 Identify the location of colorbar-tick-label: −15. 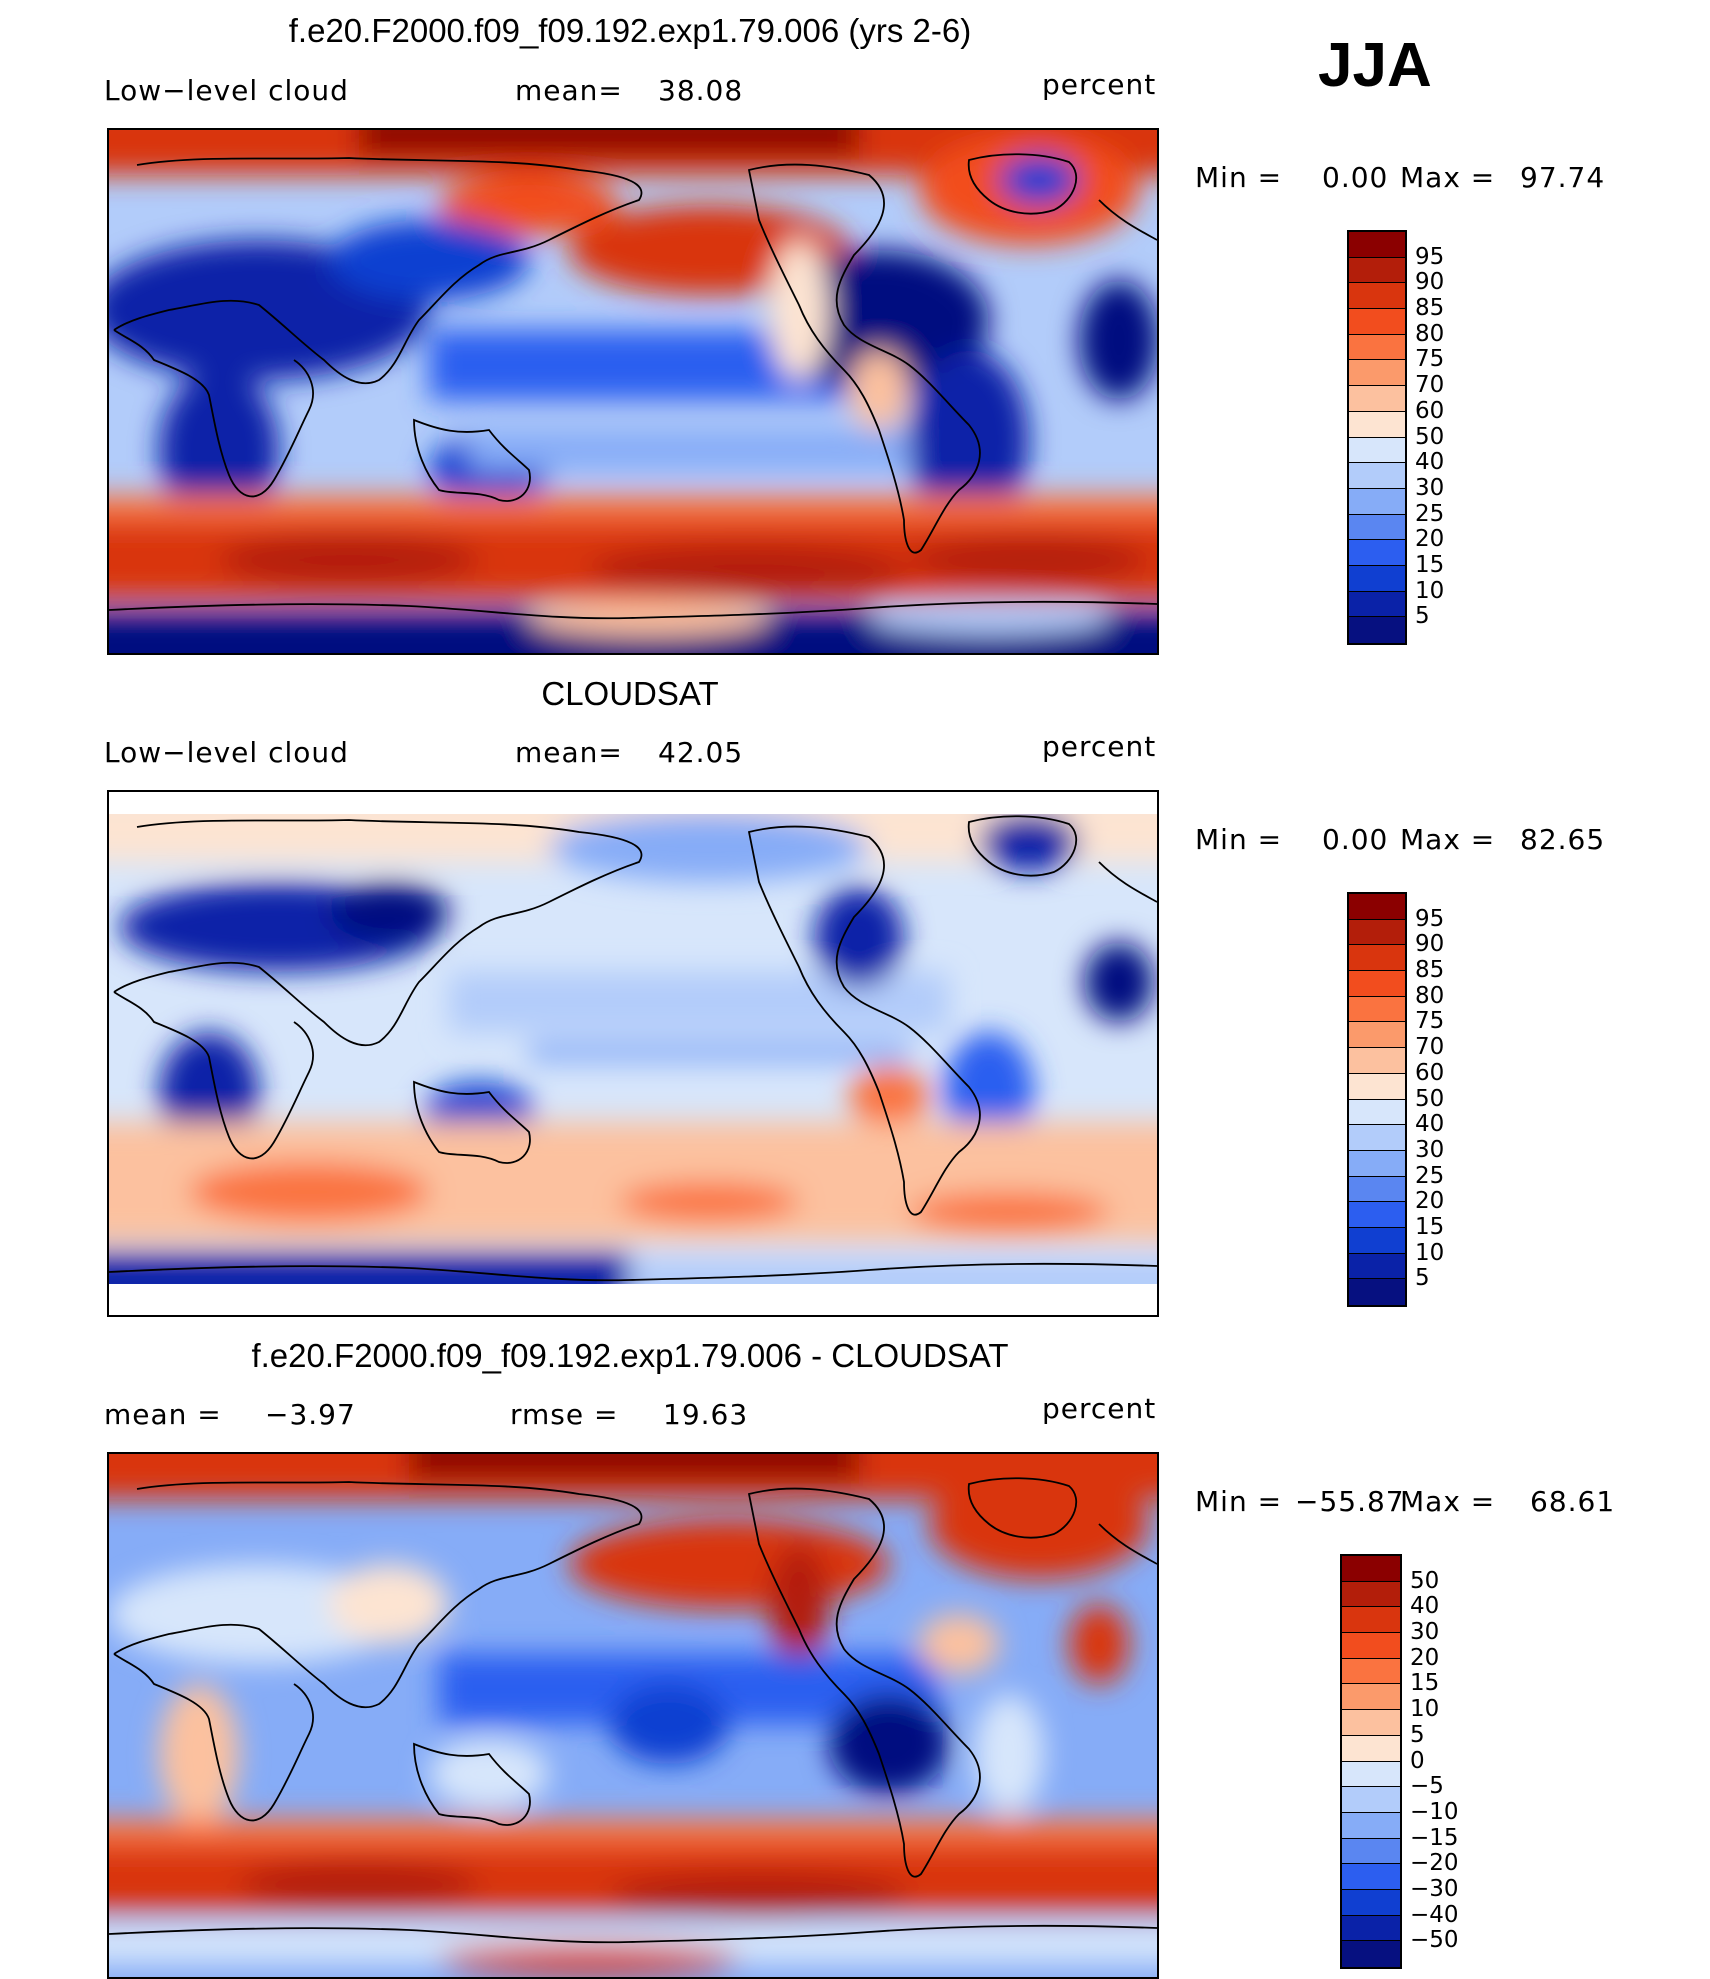
(1434, 1837).